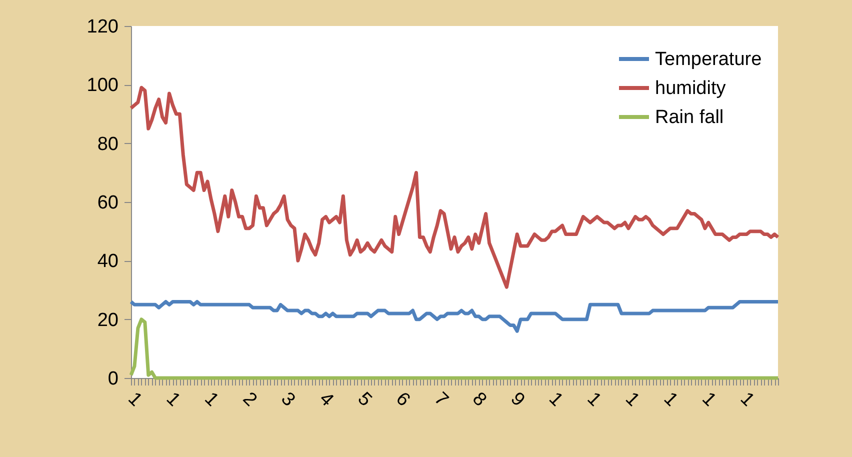 The image size is (852, 457). I want to click on x-tick-label: 3, so click(288, 399).